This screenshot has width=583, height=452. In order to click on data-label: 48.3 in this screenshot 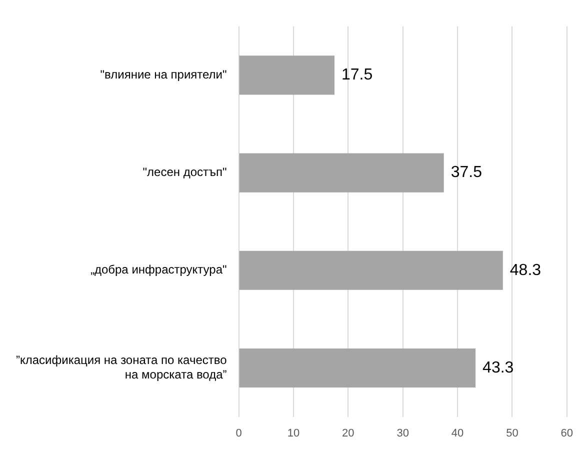, I will do `click(526, 270)`.